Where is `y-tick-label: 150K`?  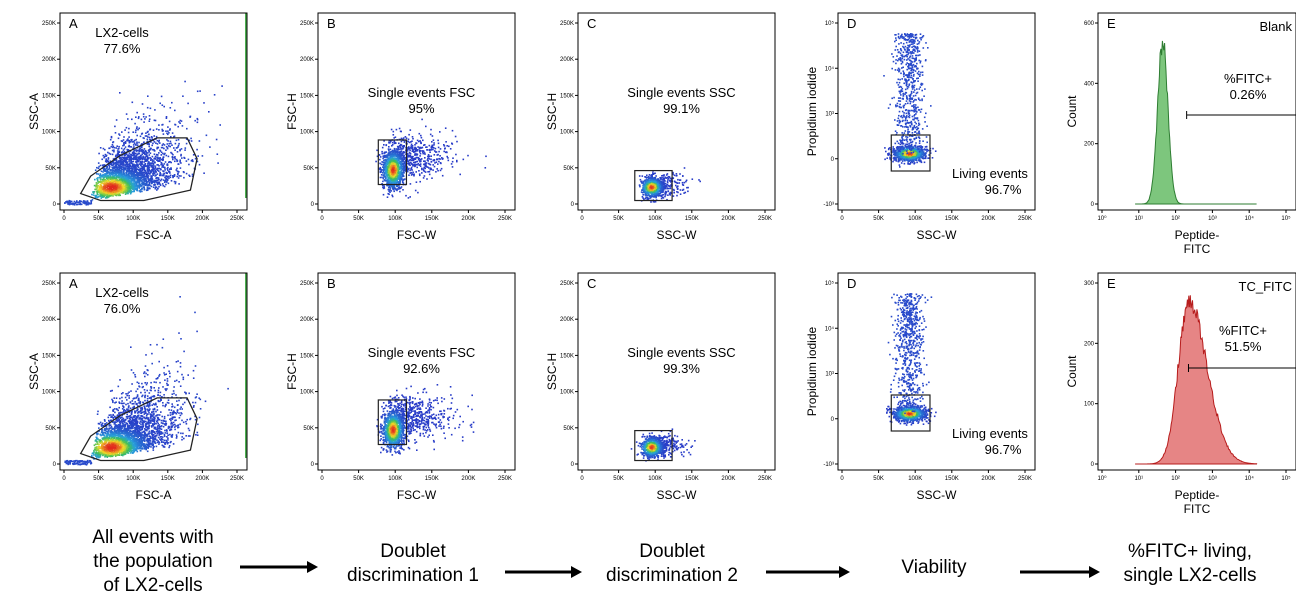 y-tick-label: 150K is located at coordinates (49, 96).